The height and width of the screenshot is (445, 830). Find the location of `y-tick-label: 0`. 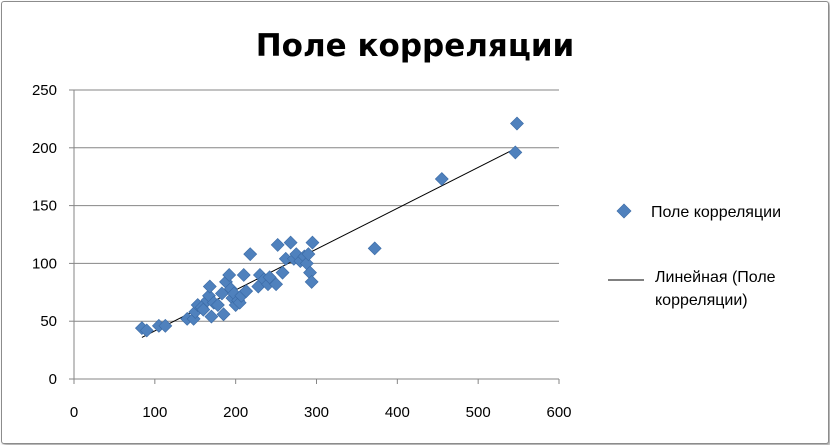

y-tick-label: 0 is located at coordinates (53, 379).